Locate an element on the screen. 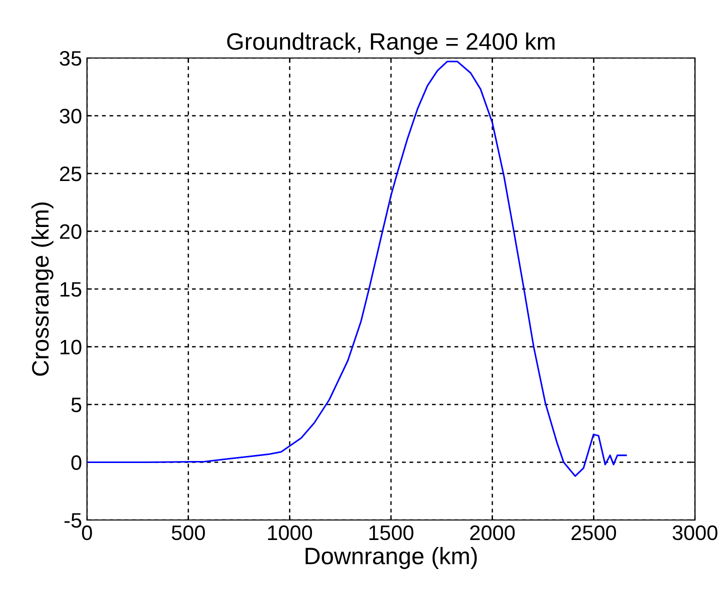  x-tick-label: 1500 is located at coordinates (391, 532).